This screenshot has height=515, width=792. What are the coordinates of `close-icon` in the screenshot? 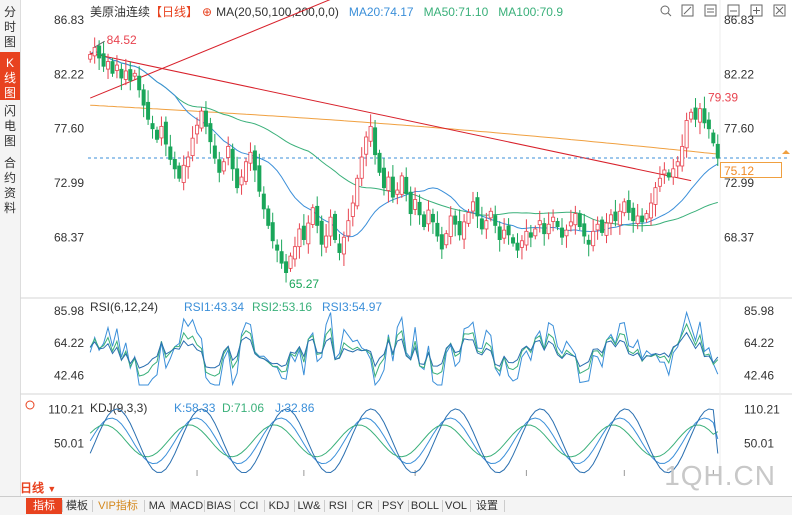 It's located at (779, 10).